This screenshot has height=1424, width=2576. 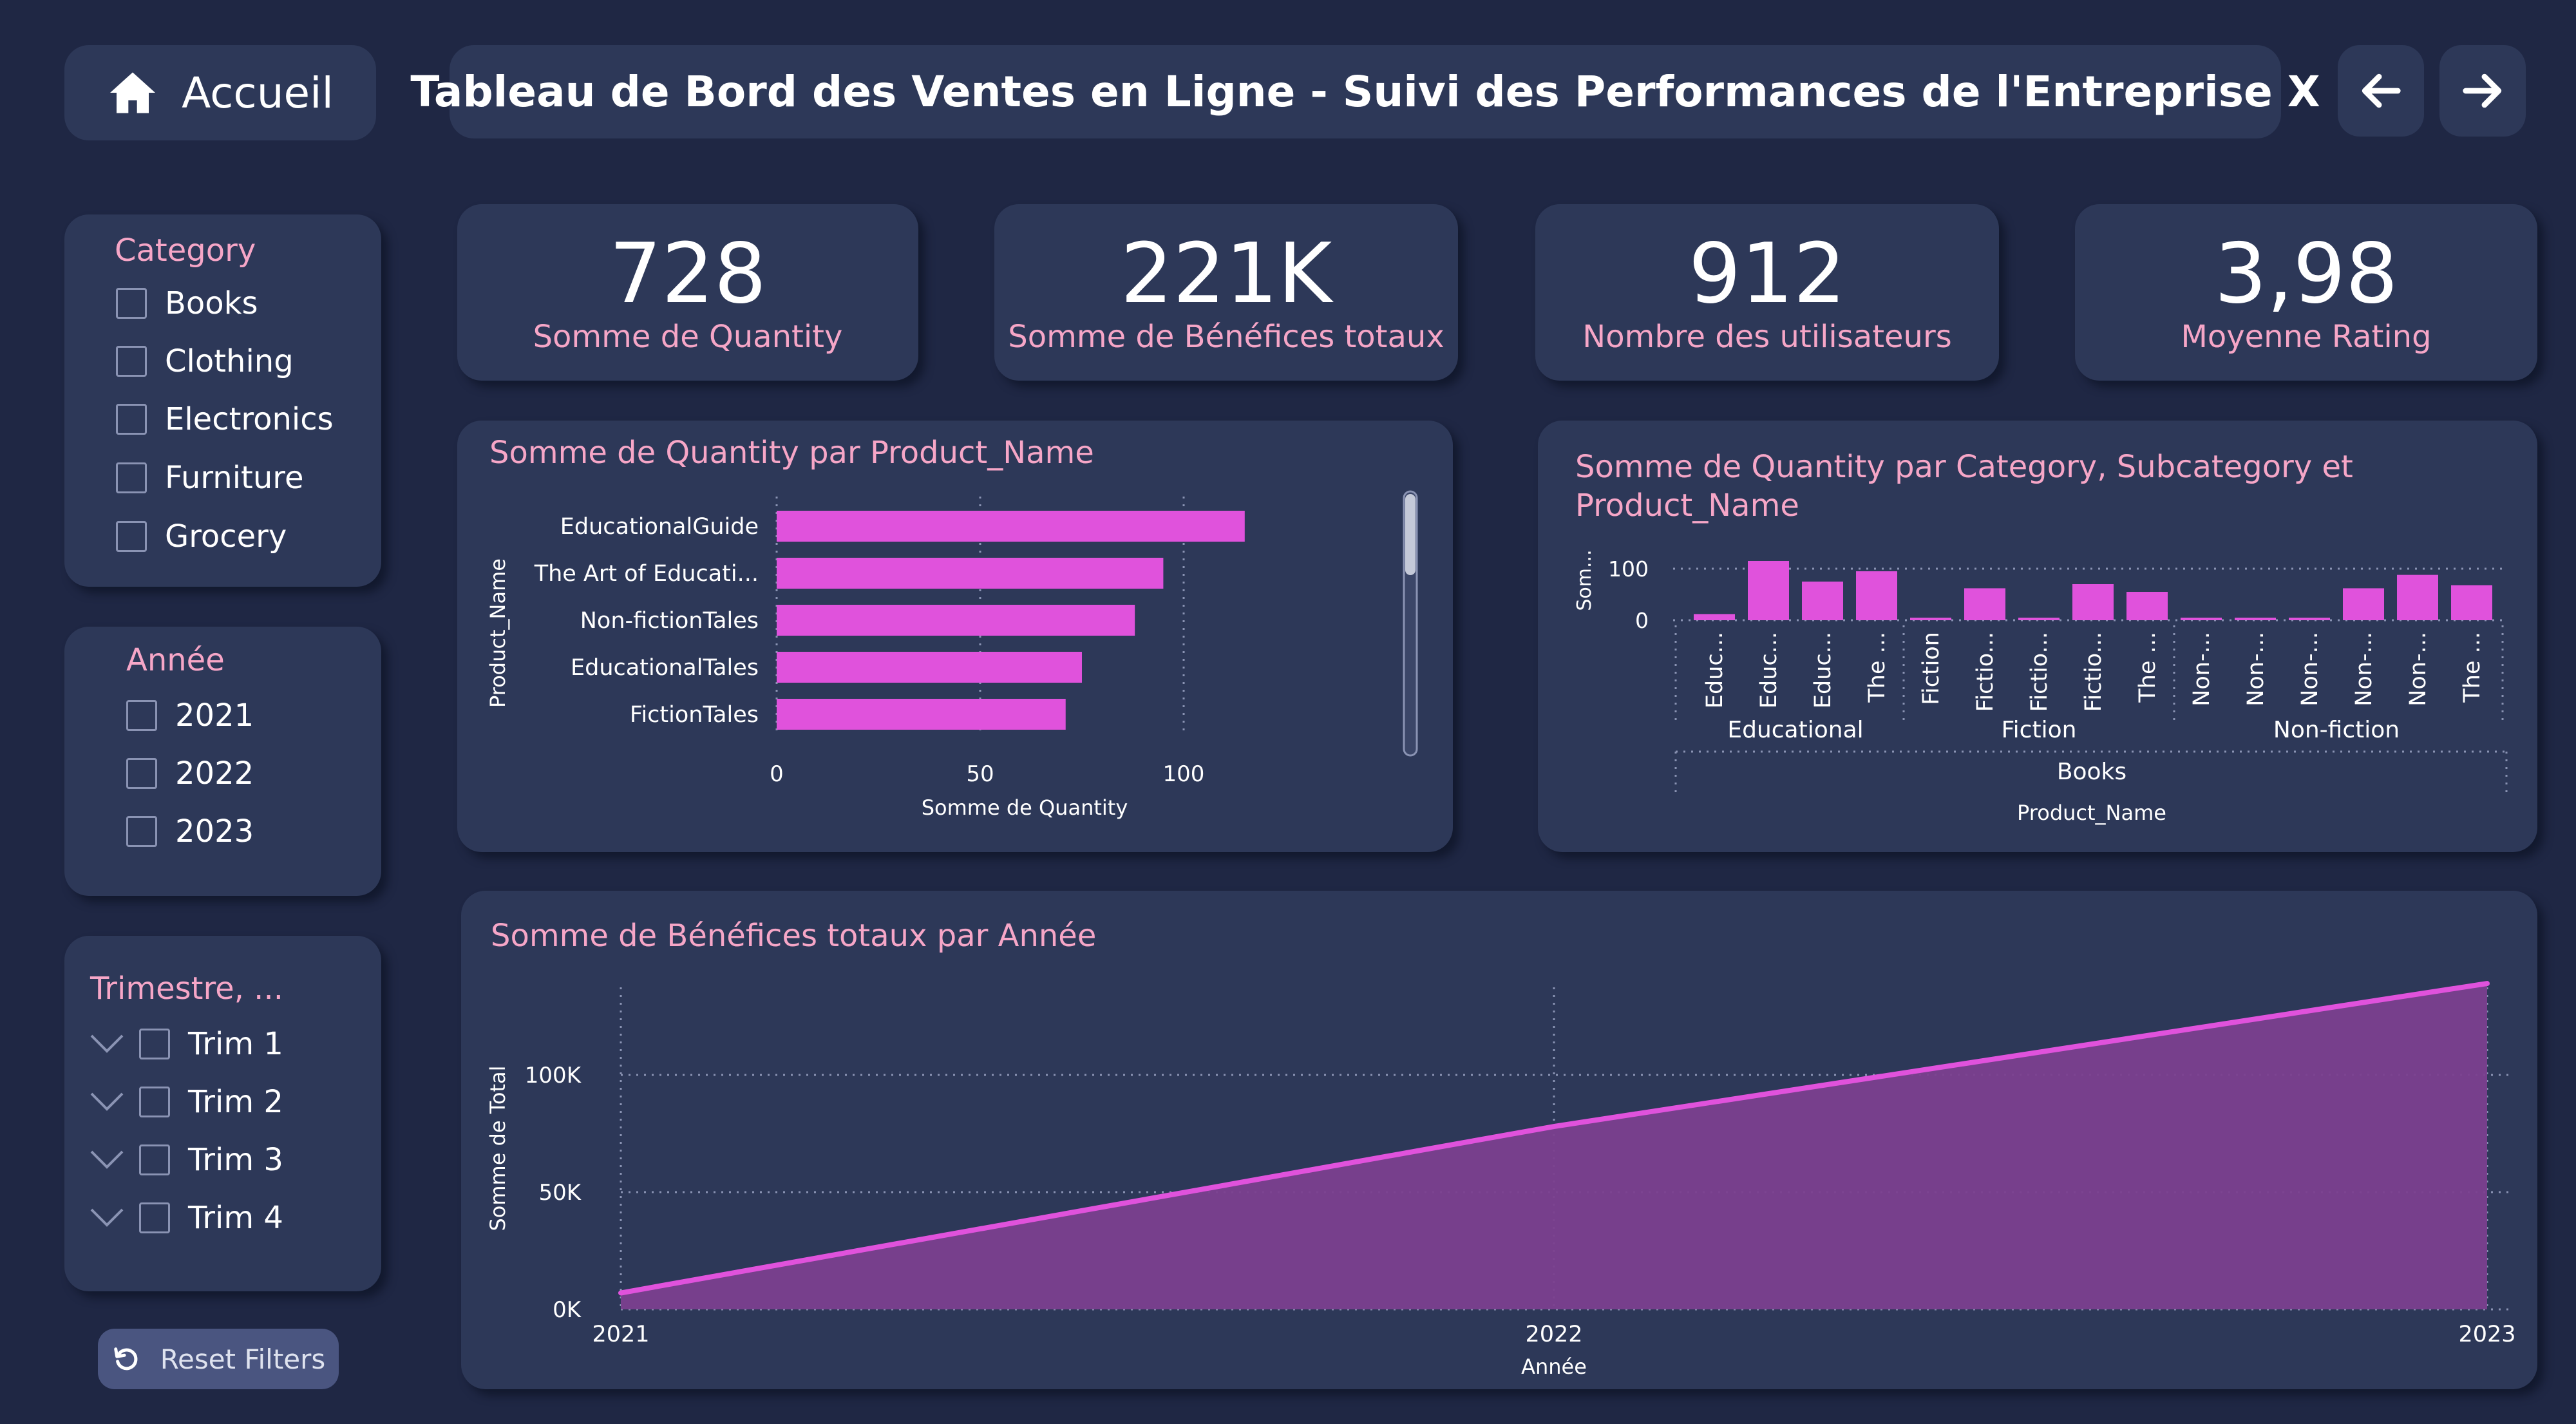 What do you see at coordinates (235, 1160) in the screenshot?
I see `option-label: Trim 3` at bounding box center [235, 1160].